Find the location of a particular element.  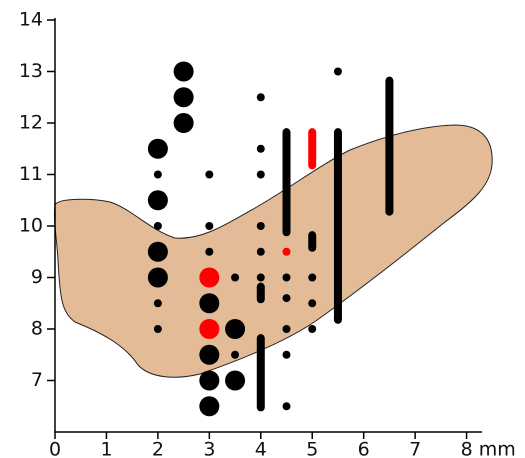

y-tick-label: 14 is located at coordinates (31, 20).